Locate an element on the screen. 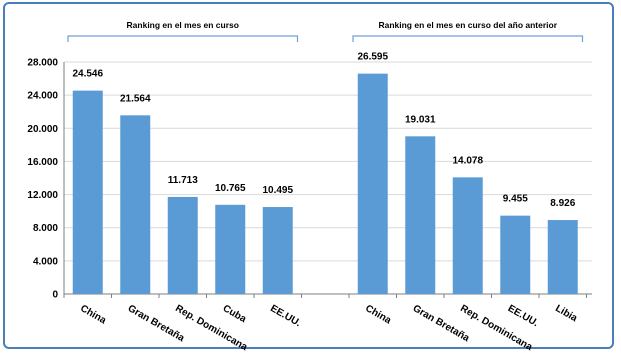  data-label: 24.546 is located at coordinates (87, 74).